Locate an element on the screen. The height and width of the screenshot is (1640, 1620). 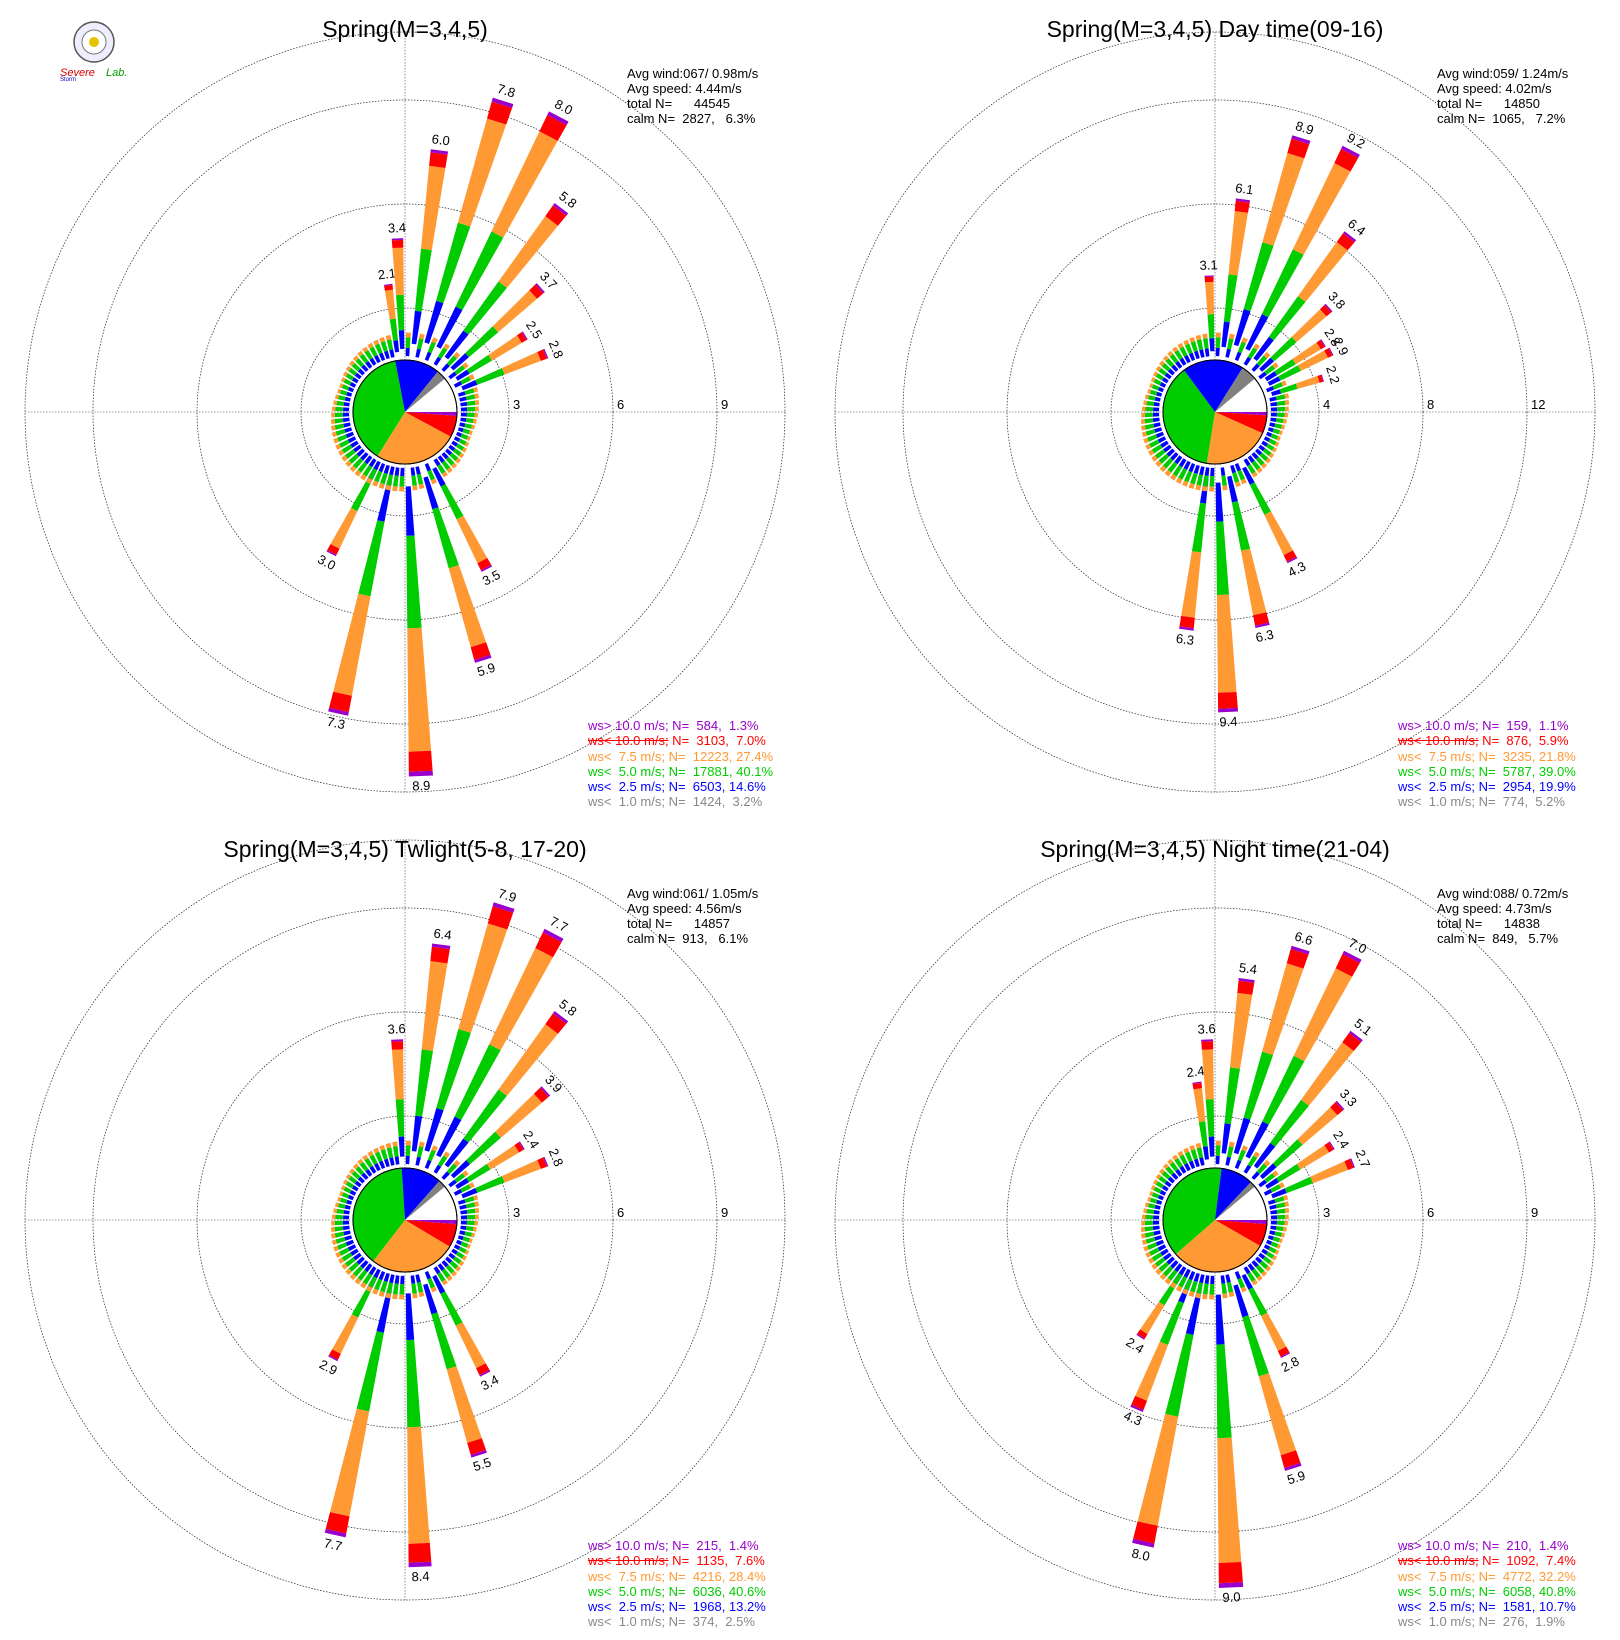
pie-outline is located at coordinates (1215, 412).